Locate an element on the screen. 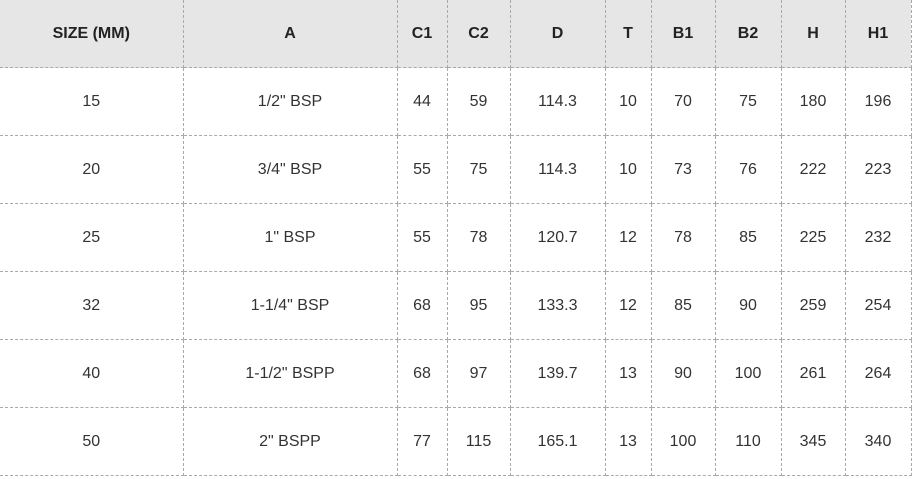  table-cell: 225 is located at coordinates (813, 237).